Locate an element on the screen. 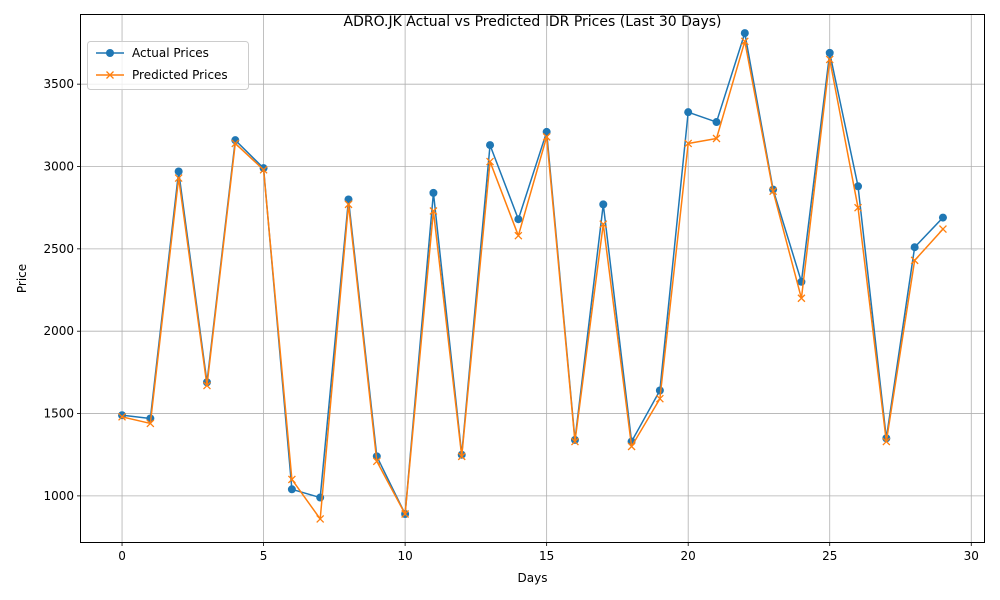  x-tick-label: 0 is located at coordinates (122, 556).